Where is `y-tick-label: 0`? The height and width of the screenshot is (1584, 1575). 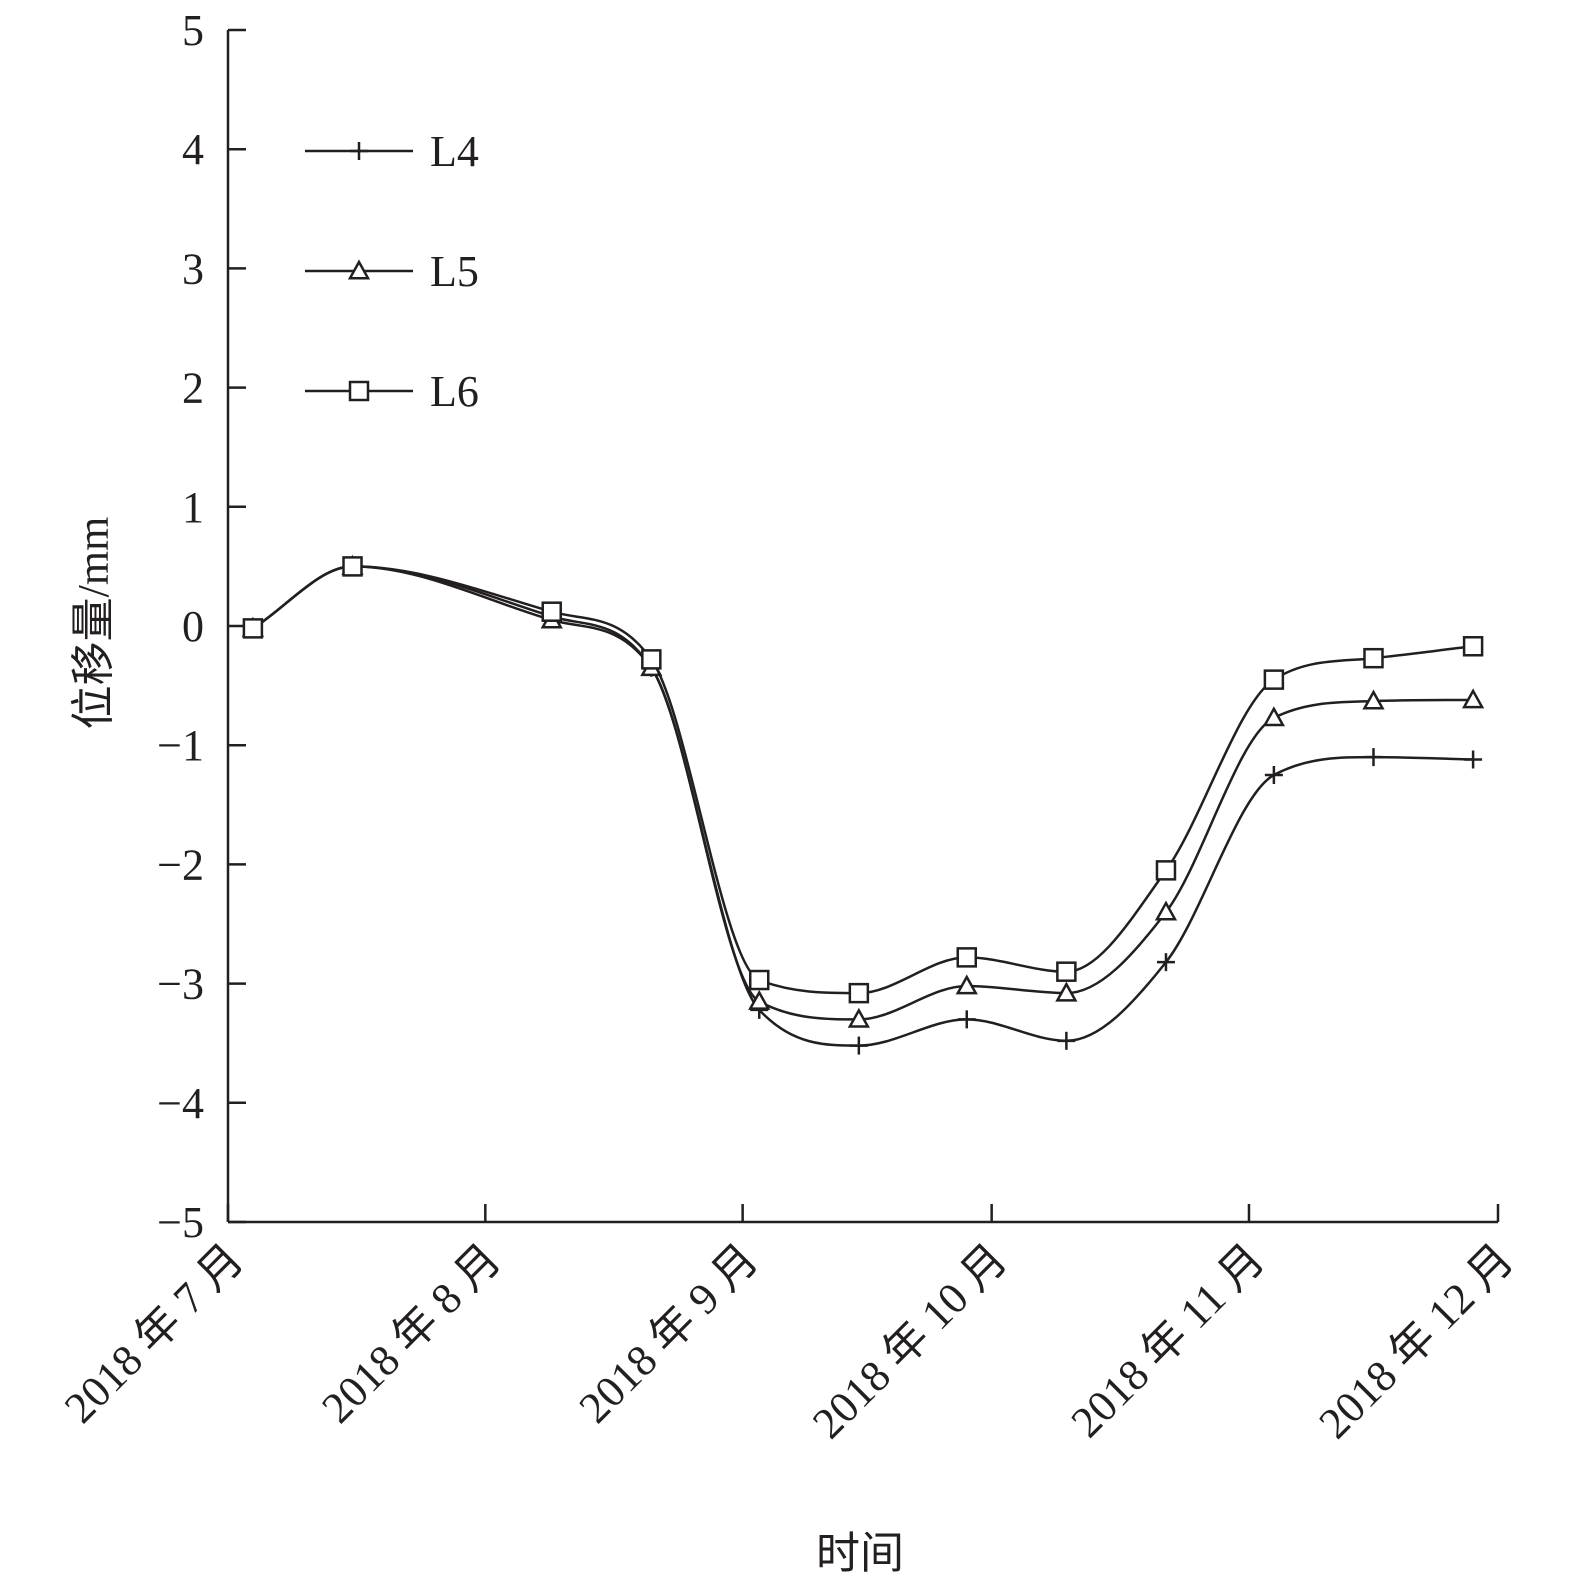
y-tick-label: 0 is located at coordinates (193, 626).